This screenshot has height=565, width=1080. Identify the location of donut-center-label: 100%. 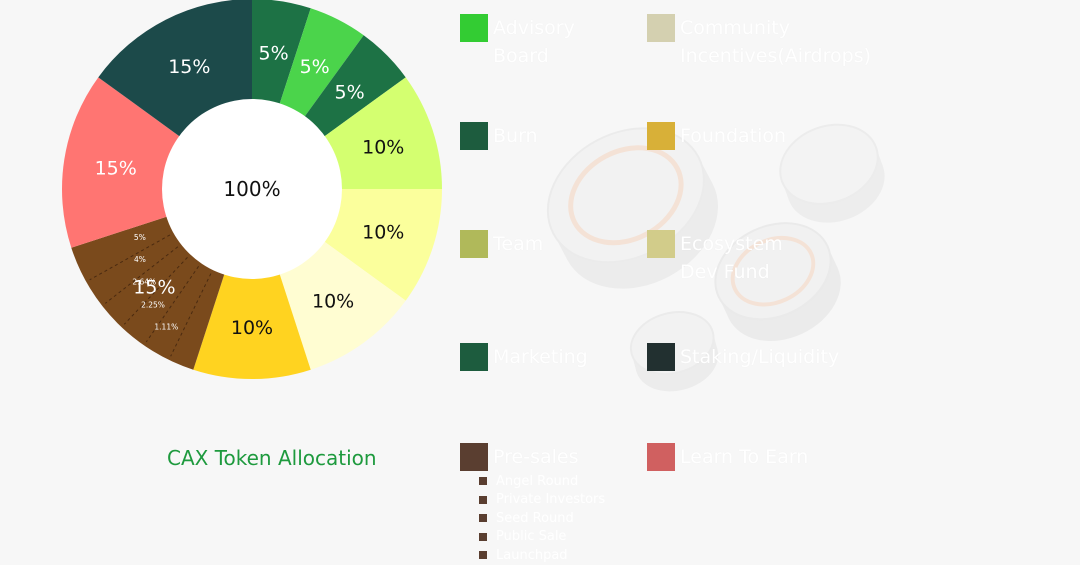
(251, 189).